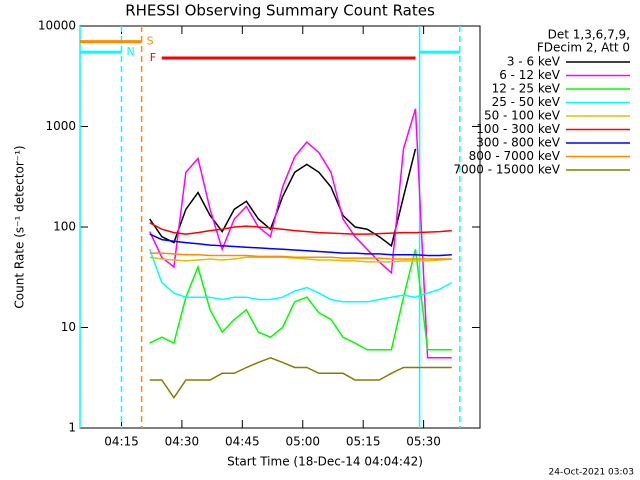  Describe the element at coordinates (325, 462) in the screenshot. I see `x-axis-label: Start Time (18-Dec-14 04:04:42)` at that location.